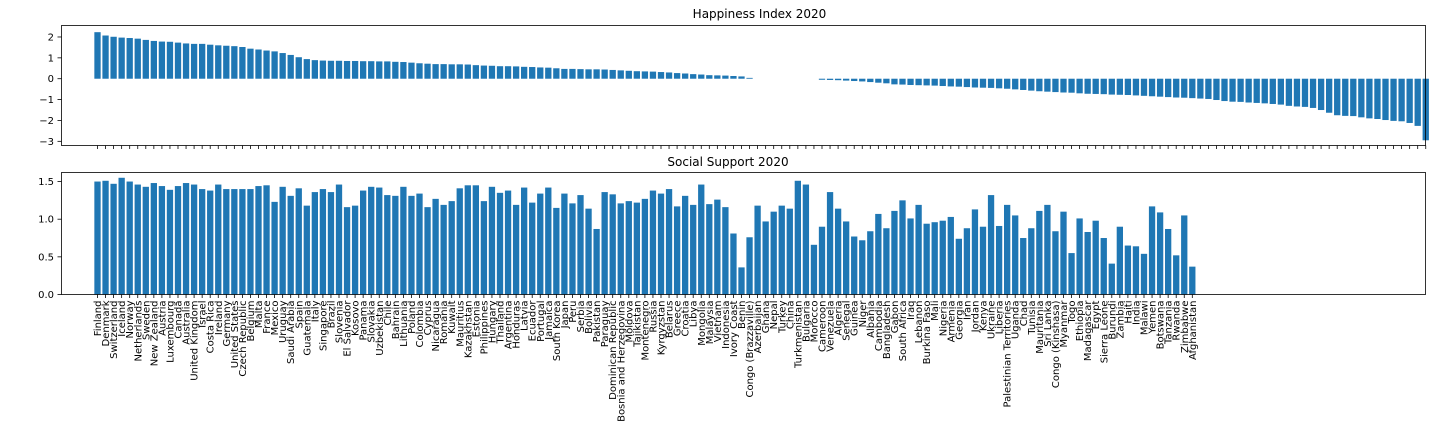 The height and width of the screenshot is (430, 1432). I want to click on social-support-category-label: Cambodia, so click(879, 326).